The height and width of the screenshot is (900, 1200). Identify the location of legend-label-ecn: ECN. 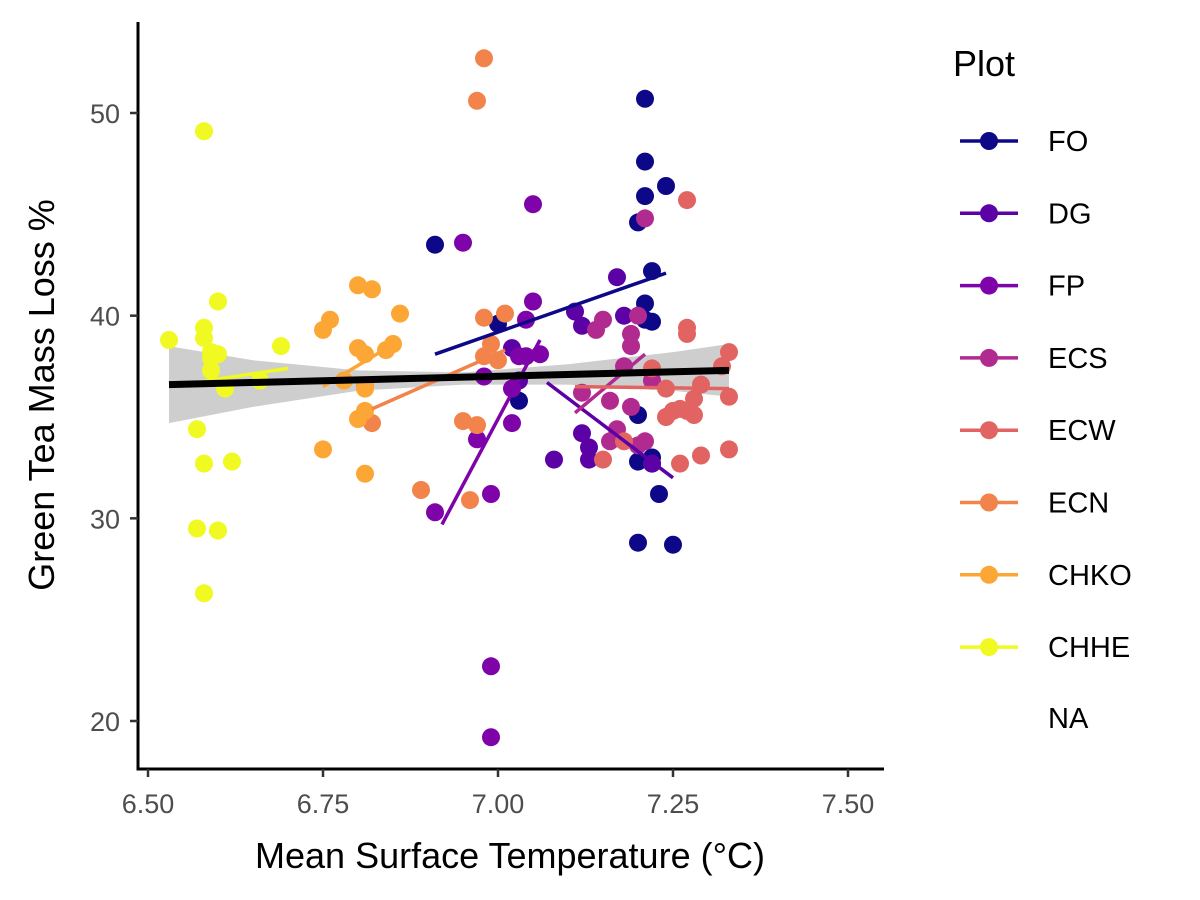
(1078, 504).